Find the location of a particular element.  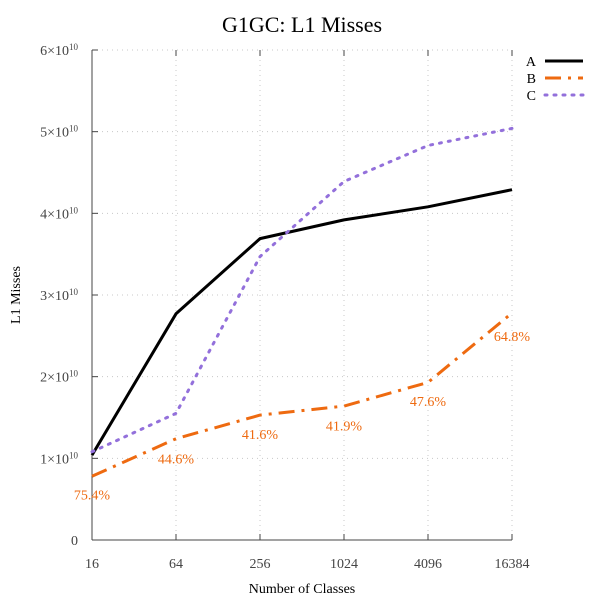

annotation-label: 41.9% is located at coordinates (344, 427).